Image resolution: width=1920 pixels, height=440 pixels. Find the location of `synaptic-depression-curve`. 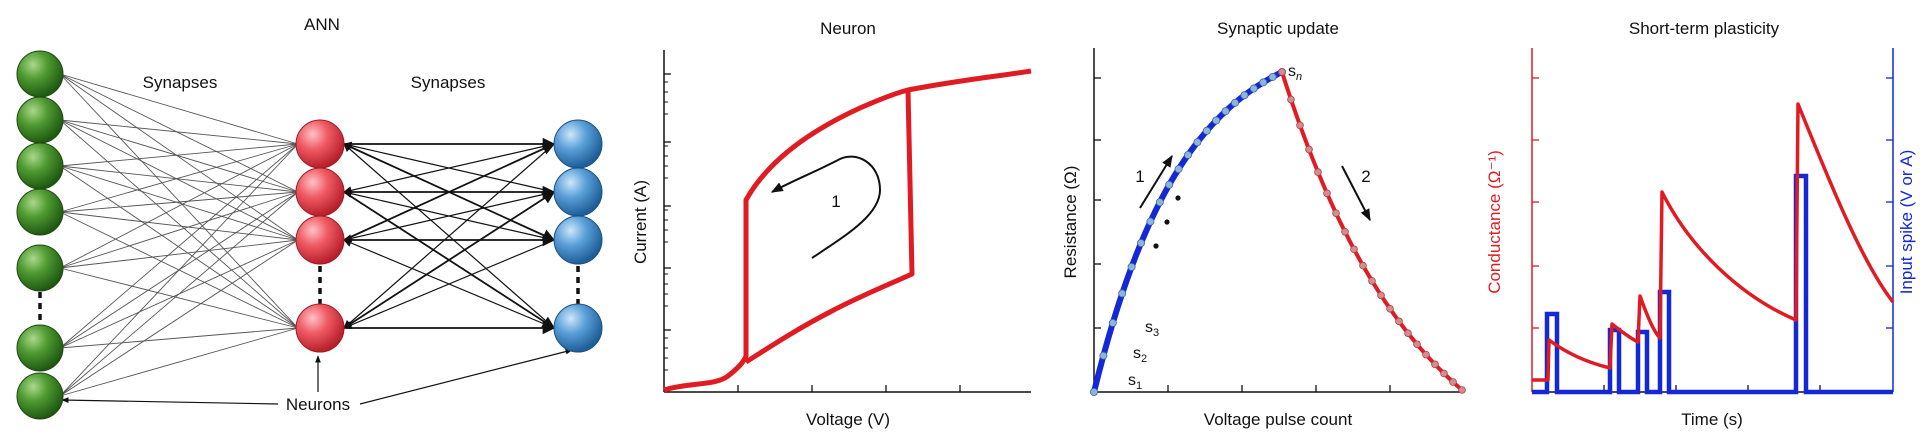

synaptic-depression-curve is located at coordinates (1372, 231).